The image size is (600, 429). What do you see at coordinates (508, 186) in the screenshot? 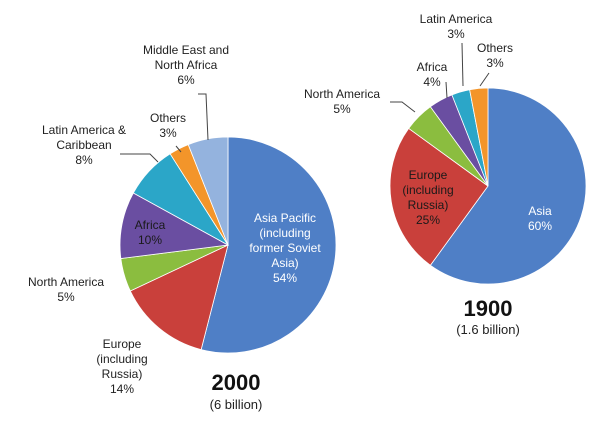
I see `pie1900-slice-asia` at bounding box center [508, 186].